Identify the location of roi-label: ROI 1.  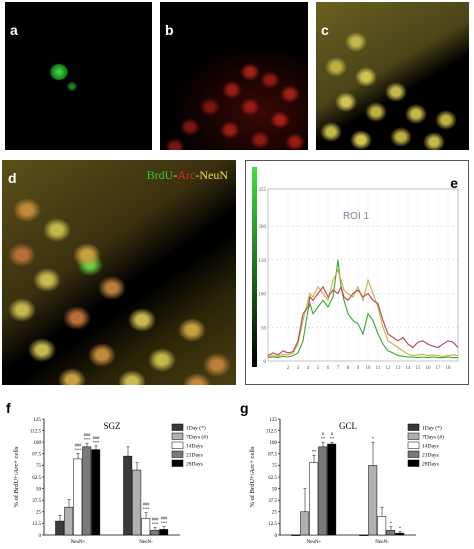
(356, 216).